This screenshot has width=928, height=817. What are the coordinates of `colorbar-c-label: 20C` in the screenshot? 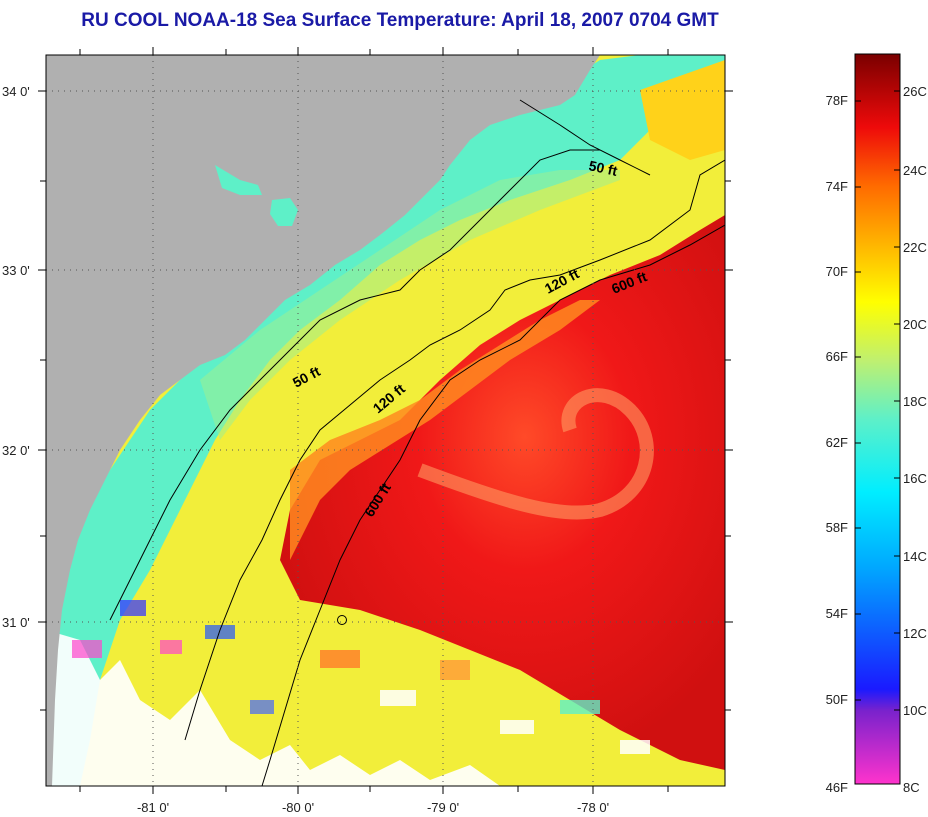 It's located at (915, 324).